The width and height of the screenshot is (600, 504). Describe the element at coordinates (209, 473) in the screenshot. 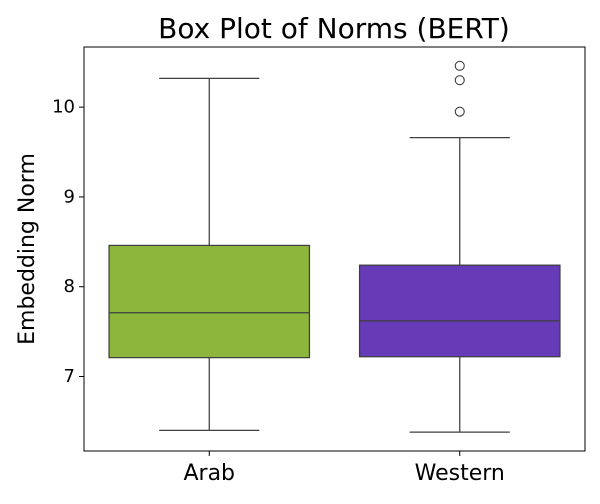

I see `x-tick-label: Arab` at that location.